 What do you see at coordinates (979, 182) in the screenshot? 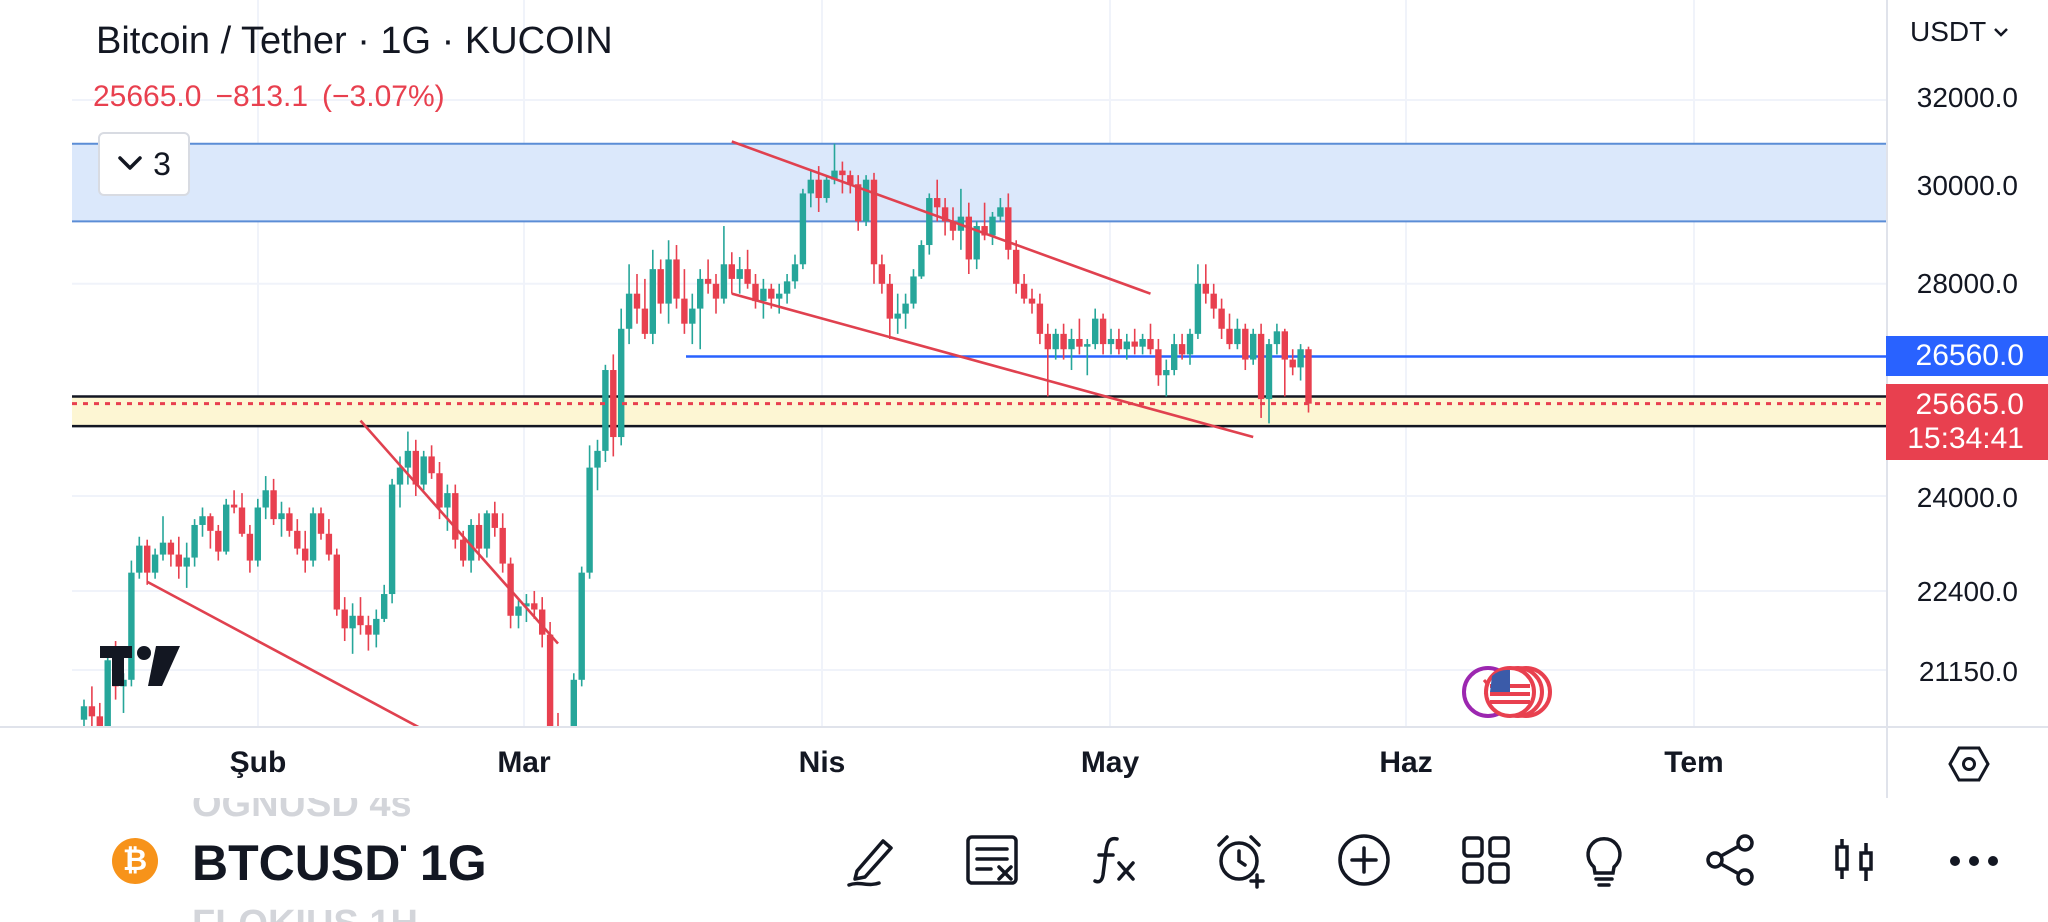
I see `resistance-zone` at bounding box center [979, 182].